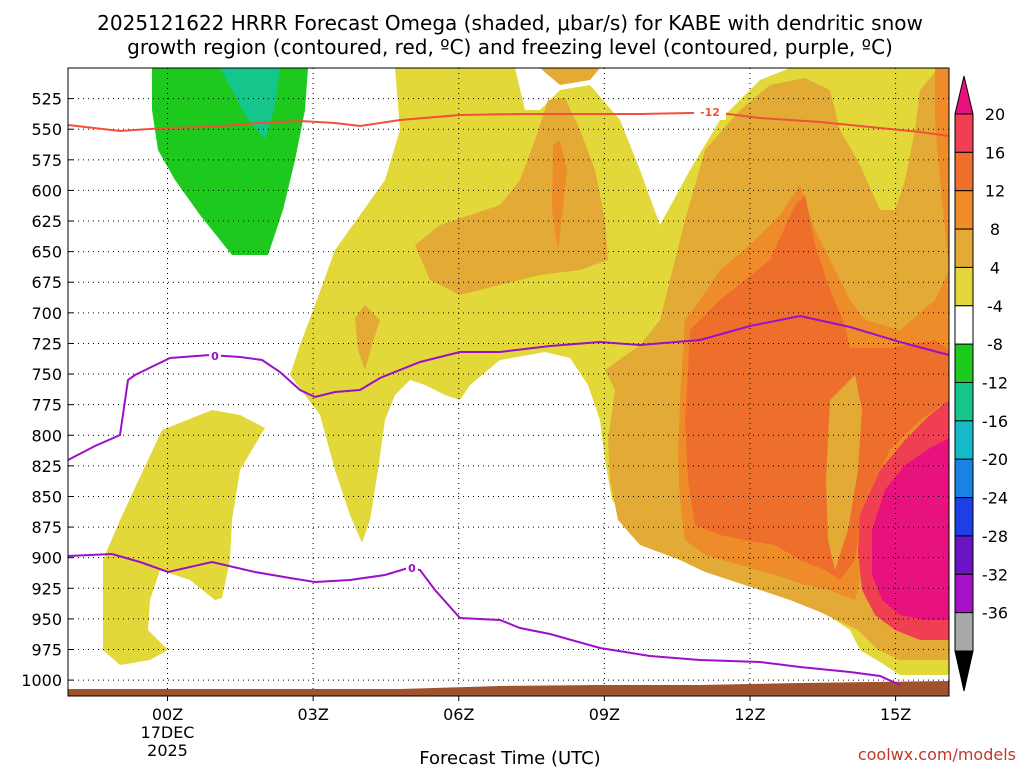  I want to click on x-tick-label: 12Z, so click(749, 714).